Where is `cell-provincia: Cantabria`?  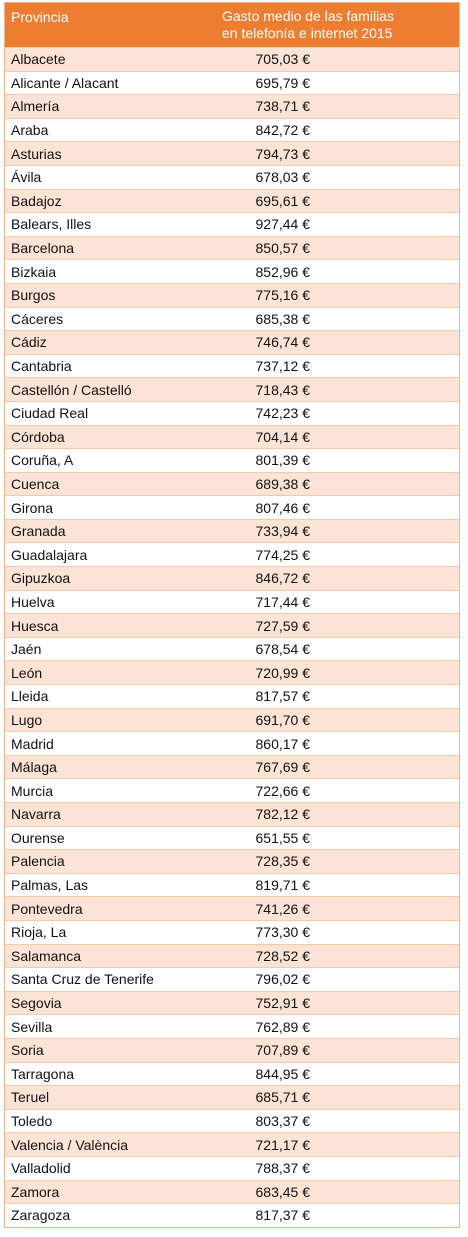 cell-provincia: Cantabria is located at coordinates (41, 366).